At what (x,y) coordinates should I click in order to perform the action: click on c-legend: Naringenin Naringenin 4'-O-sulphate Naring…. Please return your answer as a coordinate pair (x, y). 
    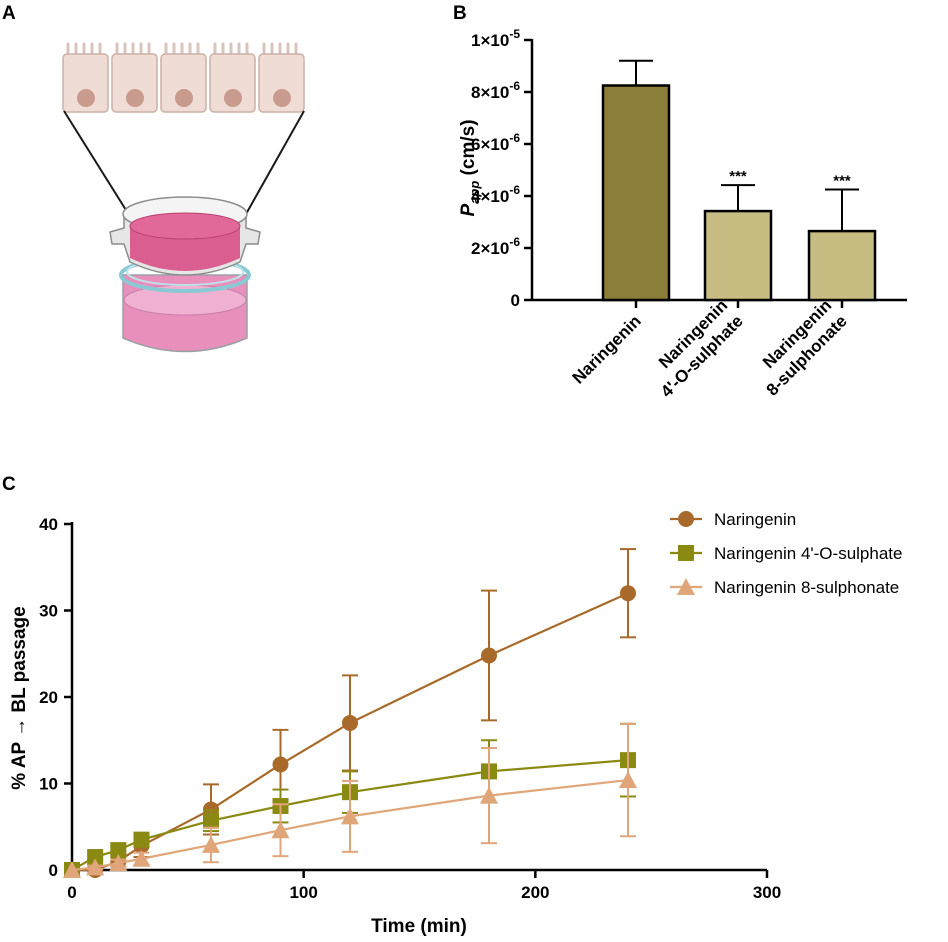
    Looking at the image, I should click on (786, 553).